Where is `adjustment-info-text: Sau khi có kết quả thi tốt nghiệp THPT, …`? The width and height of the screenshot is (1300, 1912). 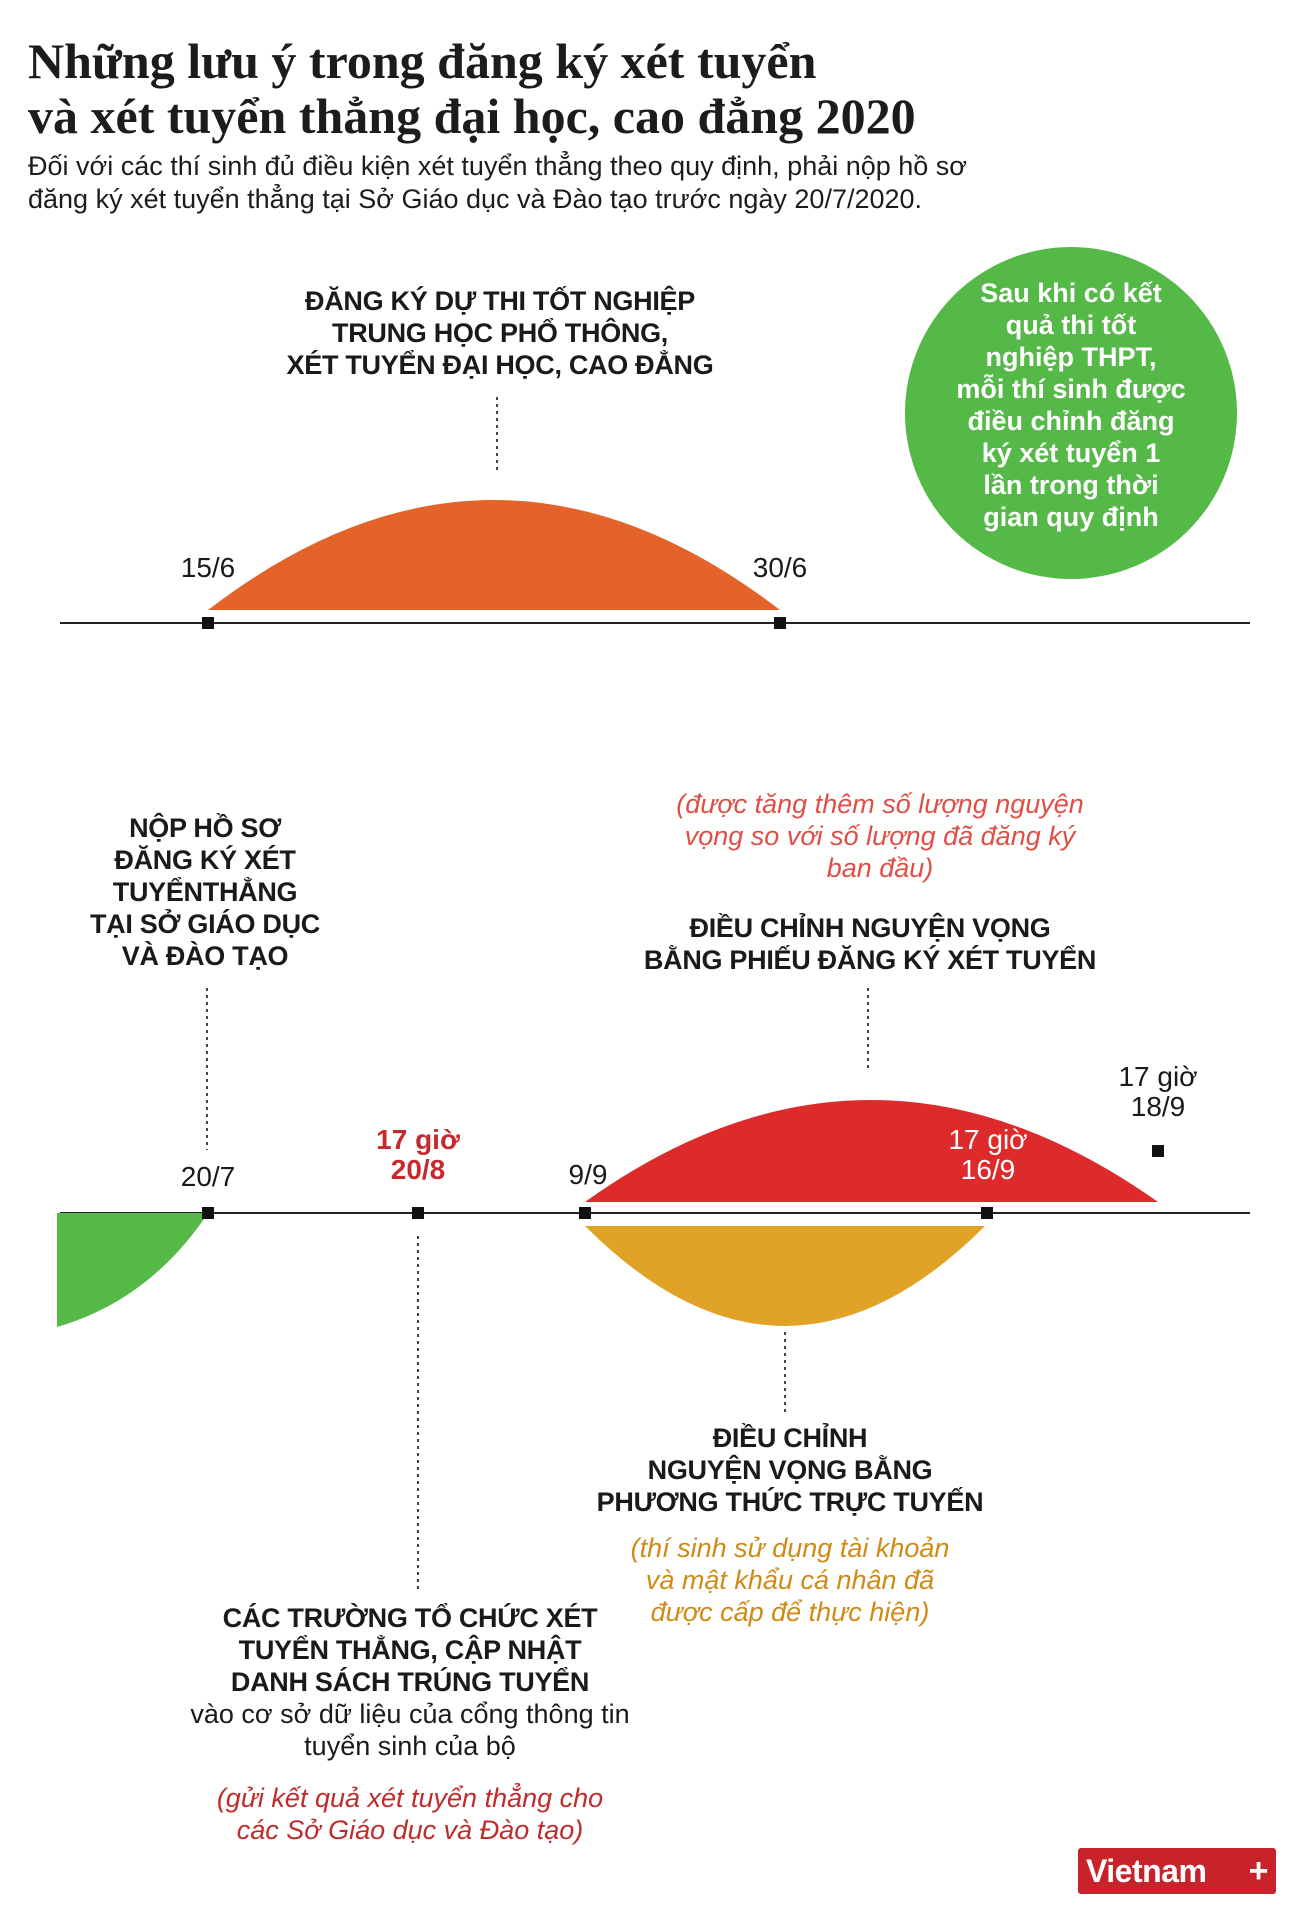 adjustment-info-text: Sau khi có kết quả thi tốt nghiệp THPT, … is located at coordinates (1071, 405).